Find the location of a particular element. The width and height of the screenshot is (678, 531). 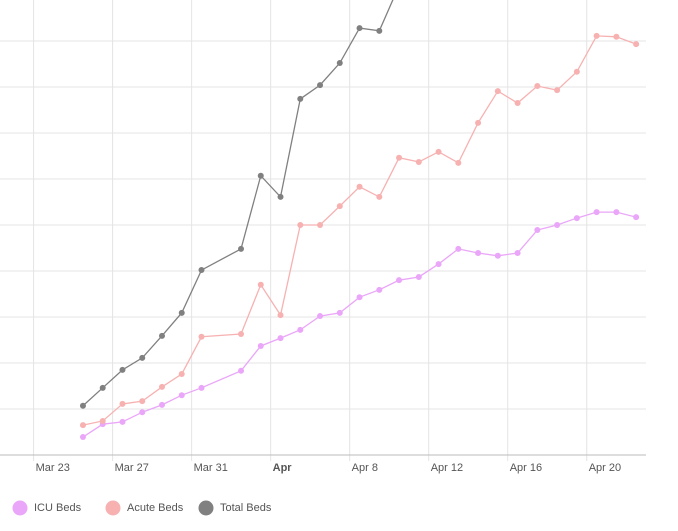

x-tick-label: Apr is located at coordinates (283, 468).